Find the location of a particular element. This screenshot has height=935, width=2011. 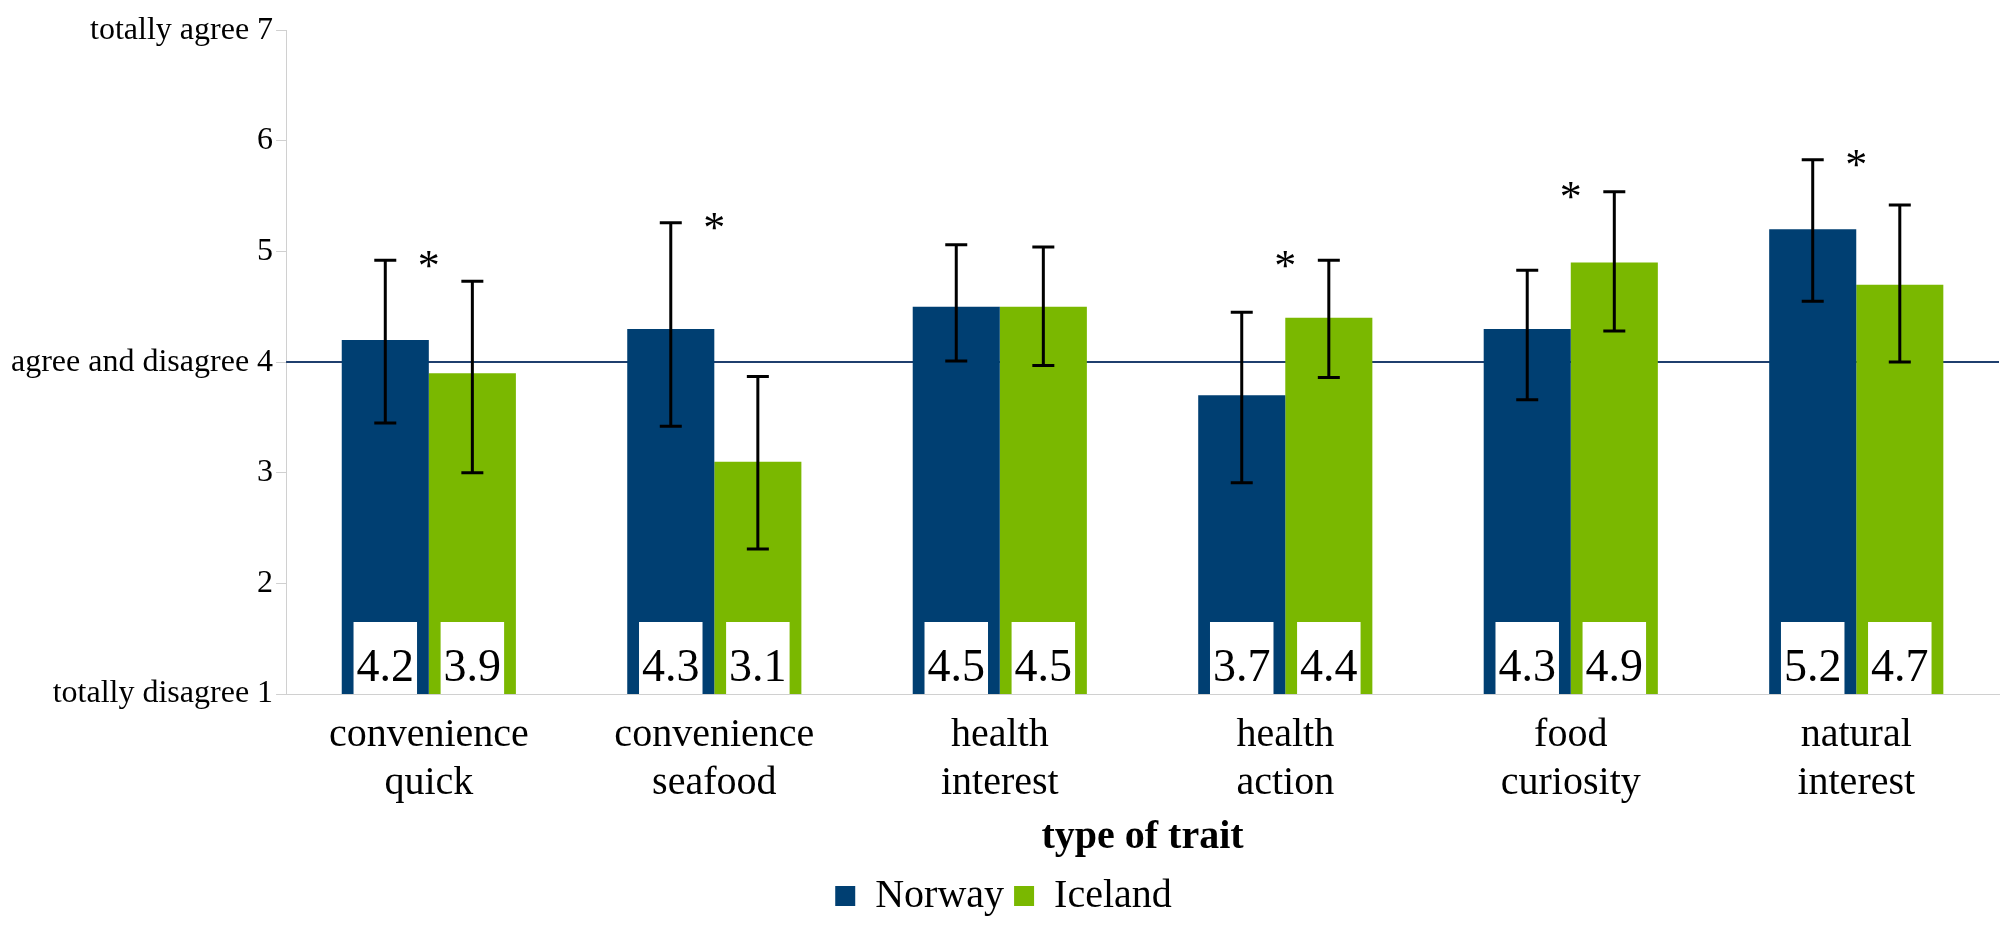

y-tick-label: agree and disagree 4 is located at coordinates (142, 359).